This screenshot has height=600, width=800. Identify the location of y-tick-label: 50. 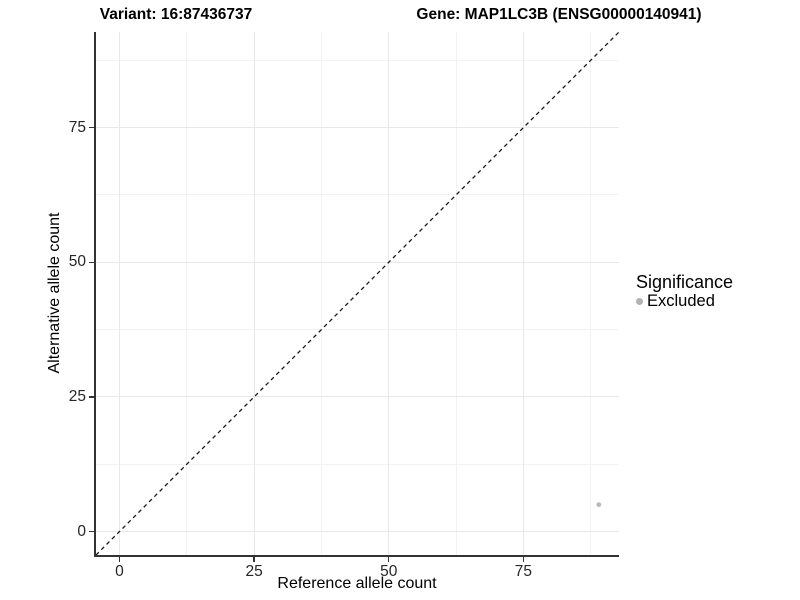
(77, 262).